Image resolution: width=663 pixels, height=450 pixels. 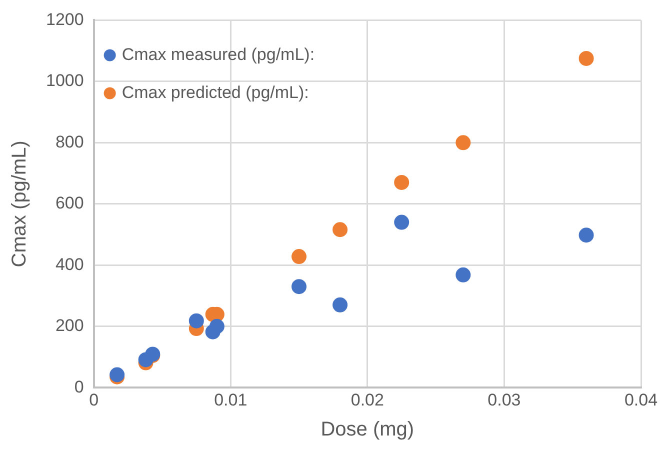 I want to click on y-tick-label: 1200, so click(x=65, y=19).